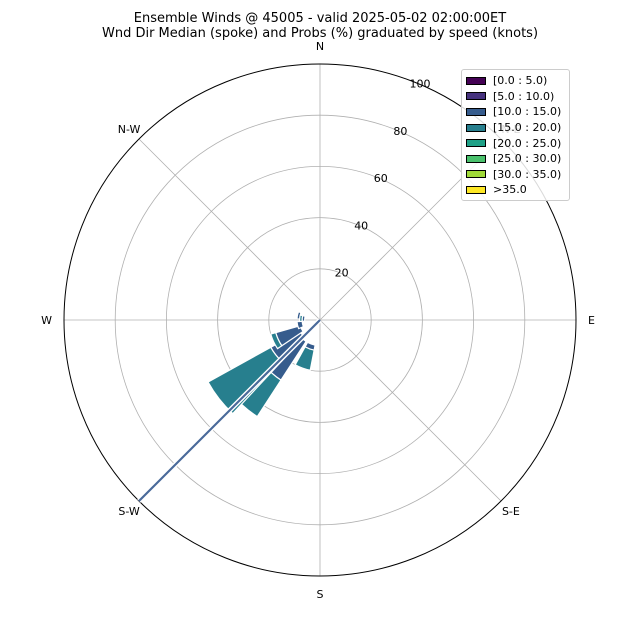  I want to click on radial-tick-label: 100, so click(420, 84).